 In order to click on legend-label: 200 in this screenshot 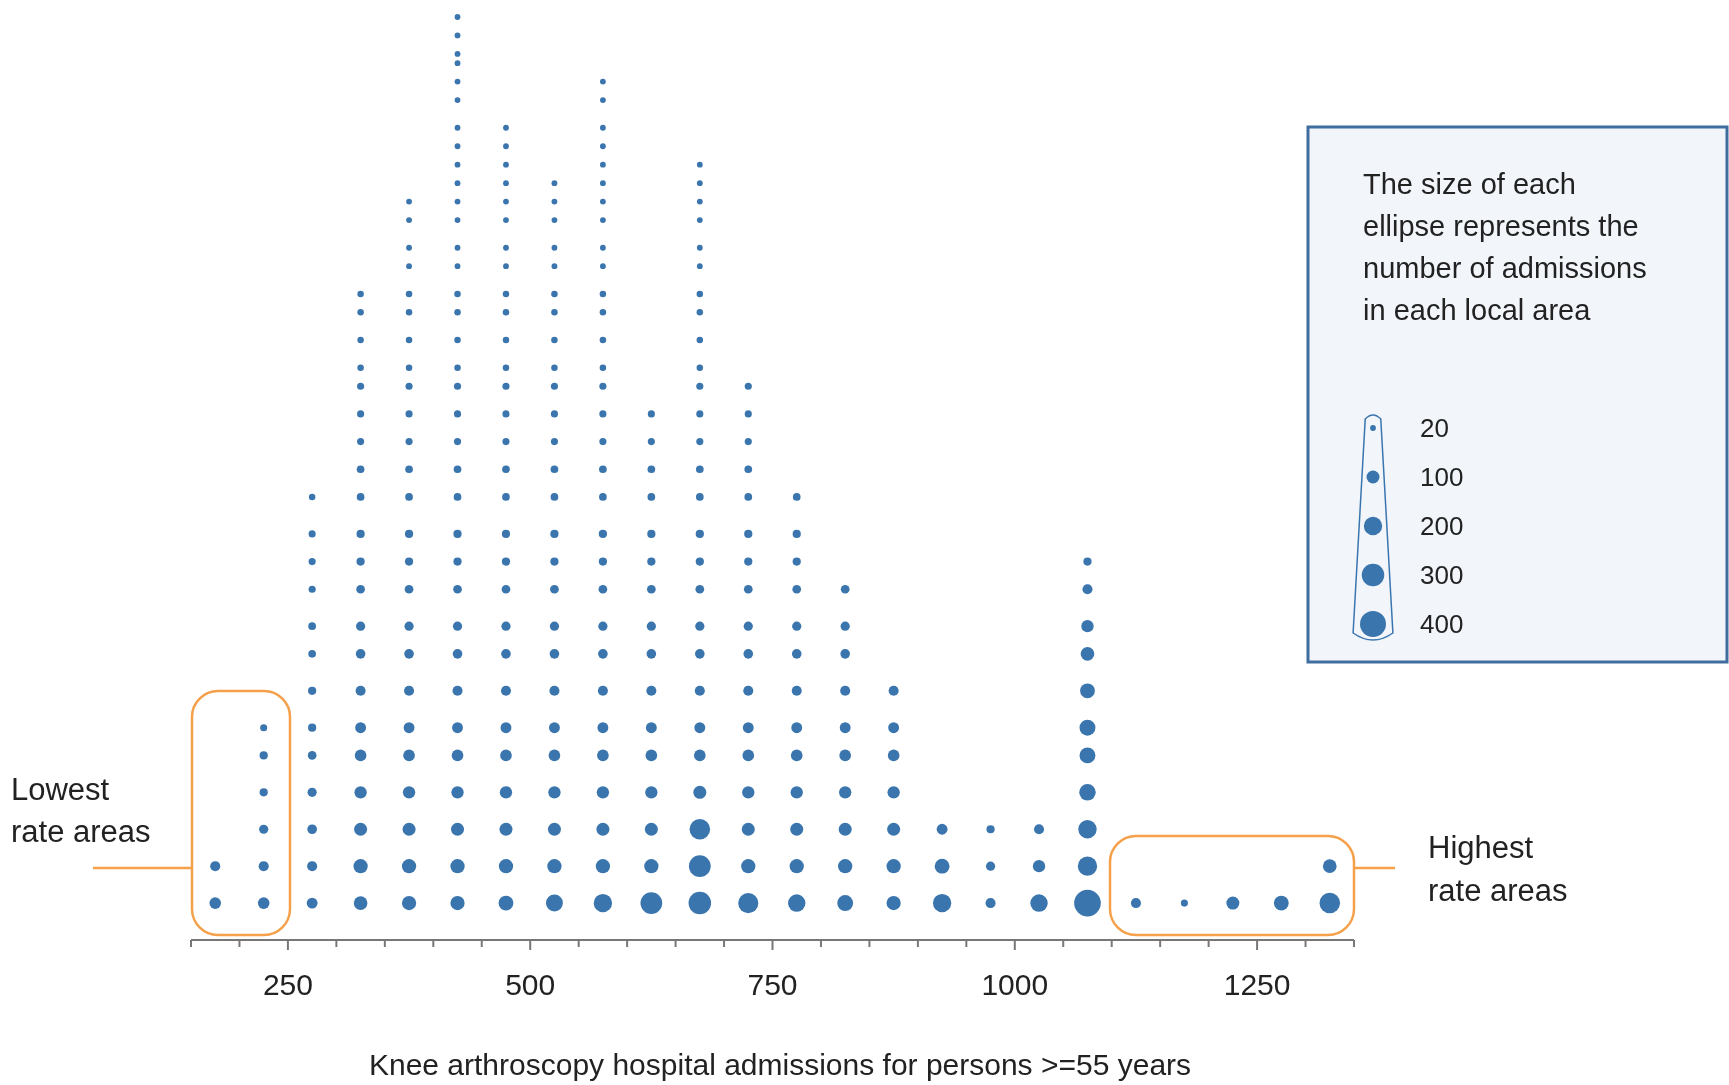, I will do `click(1442, 526)`.